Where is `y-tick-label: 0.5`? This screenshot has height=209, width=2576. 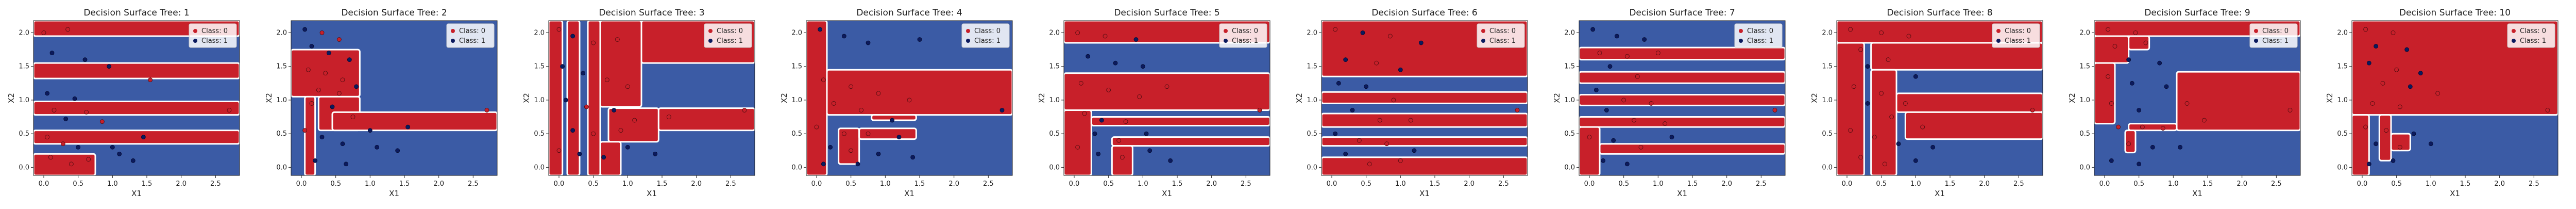
y-tick-label: 0.5 is located at coordinates (1312, 134).